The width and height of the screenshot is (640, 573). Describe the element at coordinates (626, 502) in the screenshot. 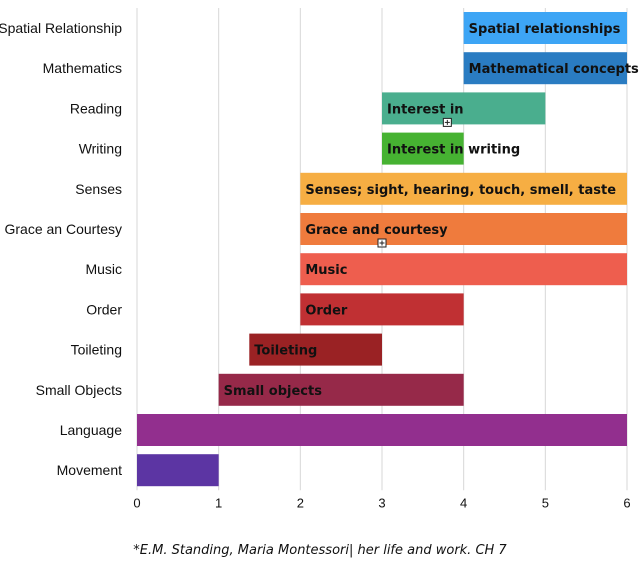

I see `x-tick-label: 6` at that location.